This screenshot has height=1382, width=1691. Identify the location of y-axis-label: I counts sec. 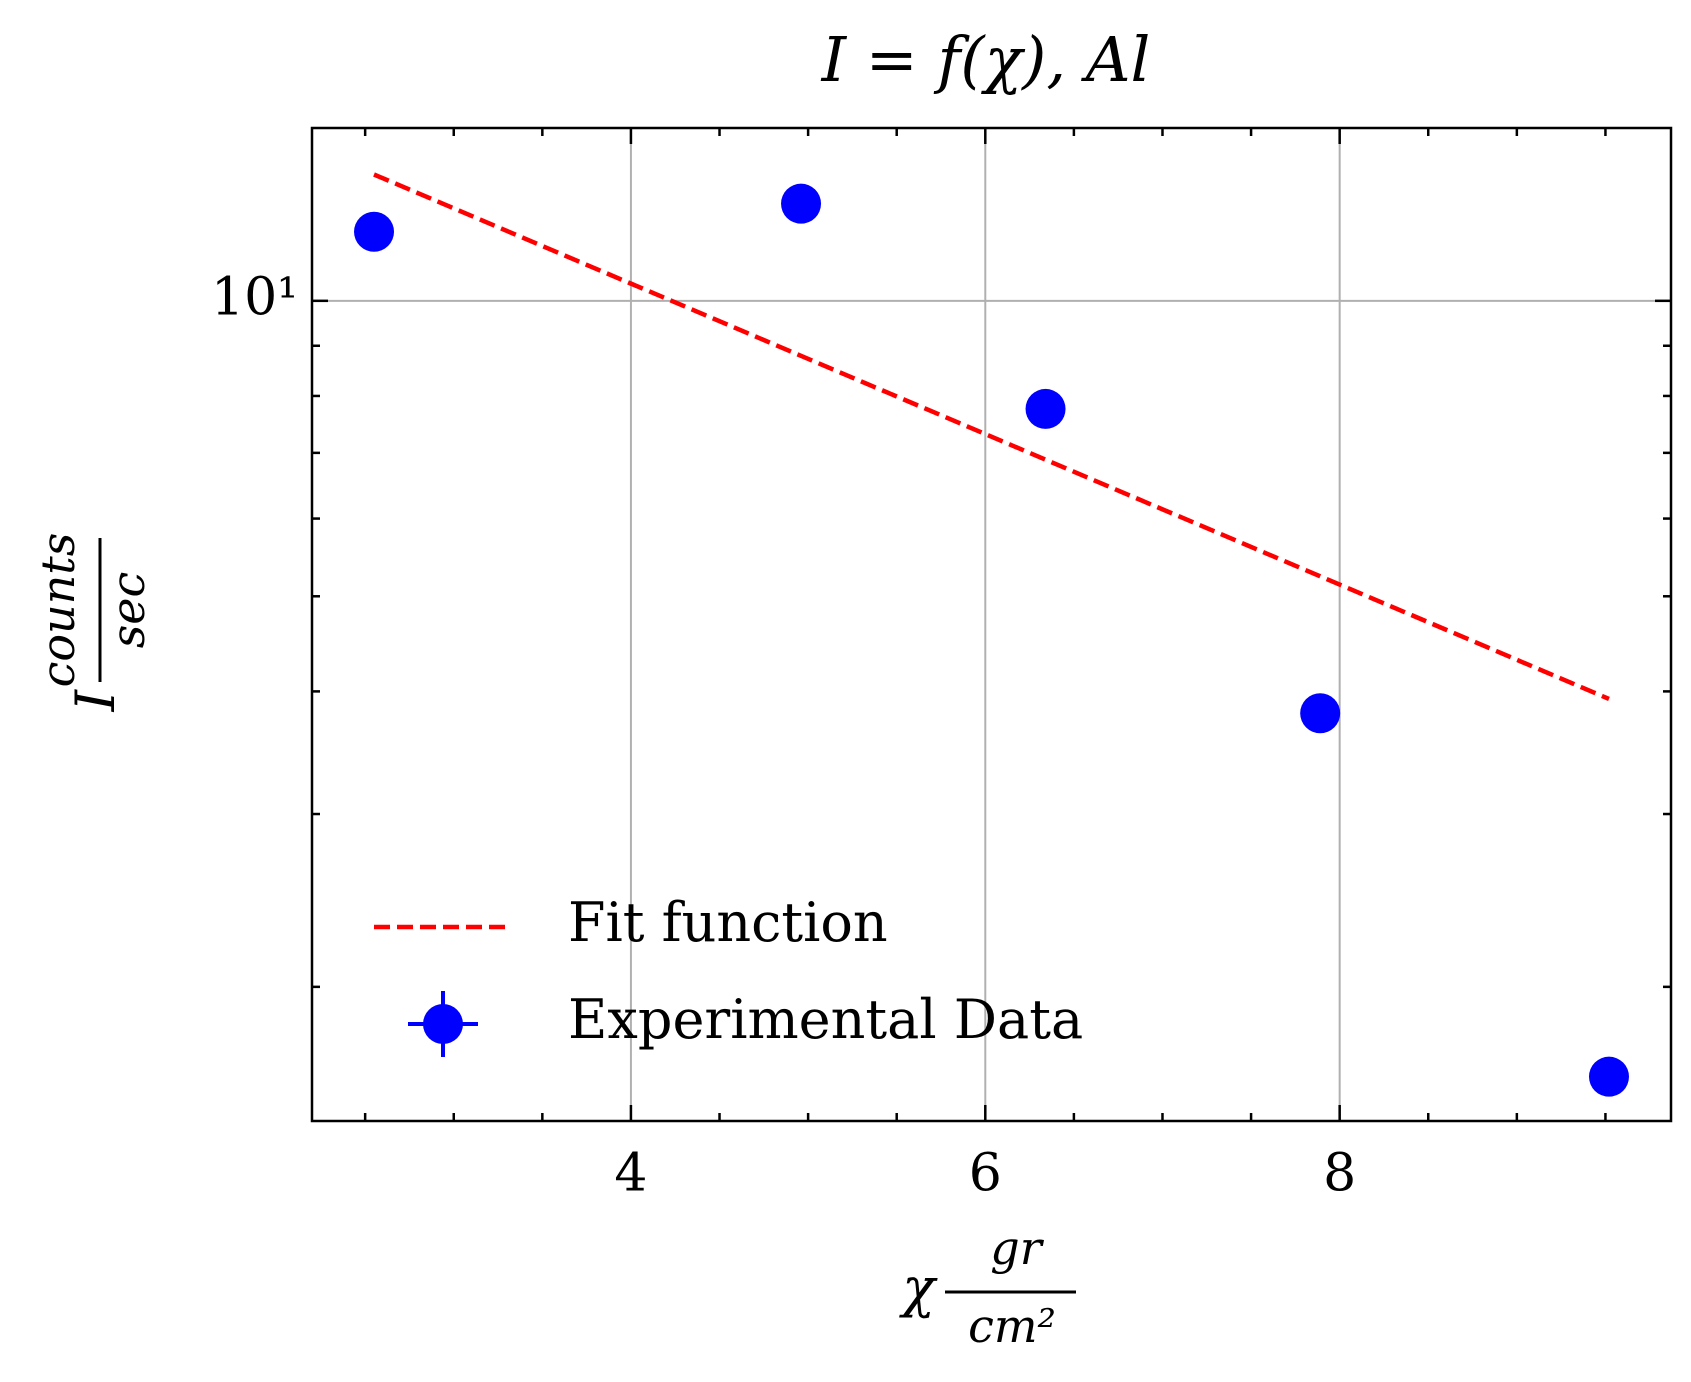
(93, 623).